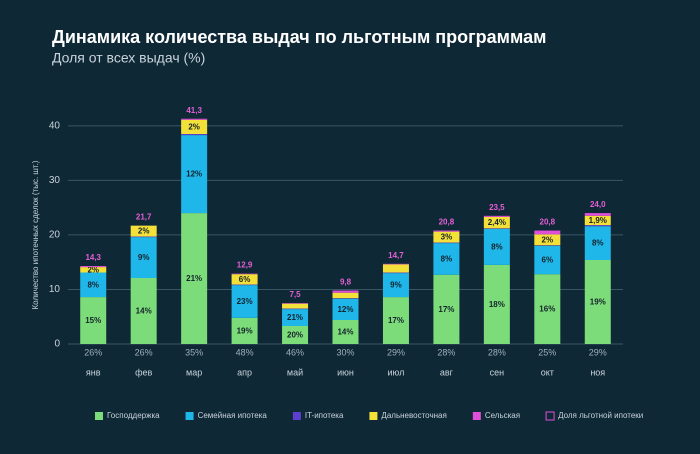 This screenshot has width=700, height=454. Describe the element at coordinates (396, 372) in the screenshot. I see `x-tick-label: июл` at that location.